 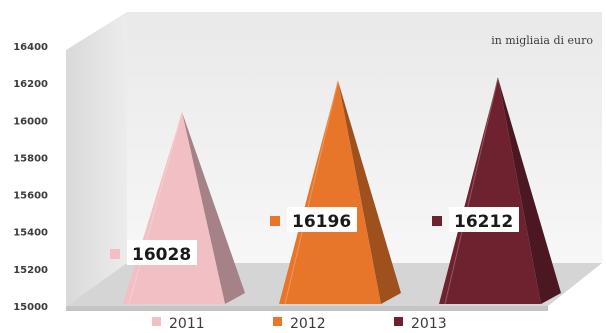 What do you see at coordinates (30, 84) in the screenshot?
I see `y-tick-label: 16200` at bounding box center [30, 84].